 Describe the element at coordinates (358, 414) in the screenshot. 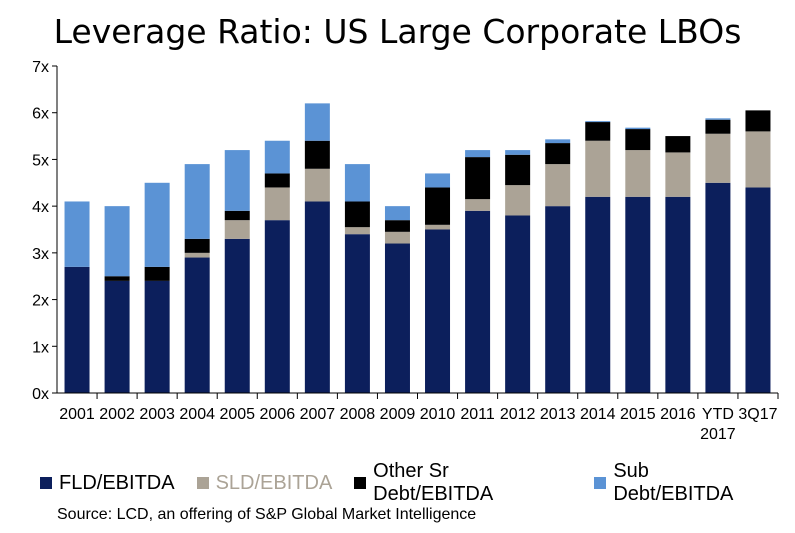

I see `x-tick-label: 2008` at that location.